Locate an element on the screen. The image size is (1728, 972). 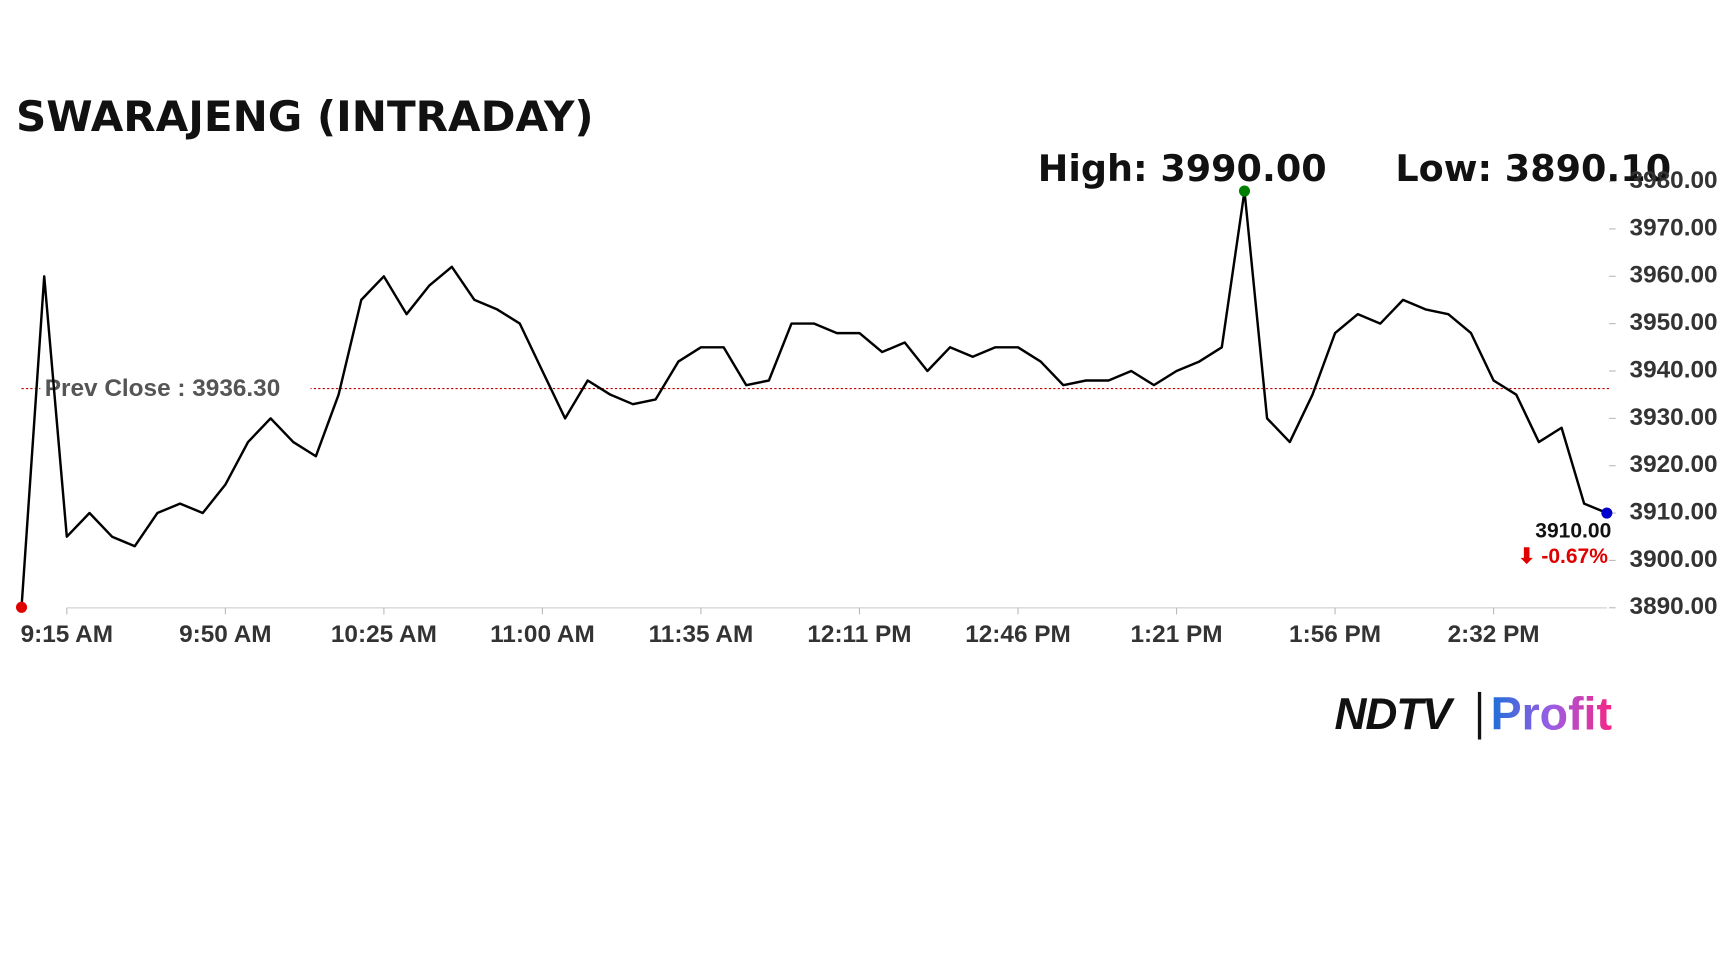
y-tick-label: 3920.00 is located at coordinates (1674, 464).